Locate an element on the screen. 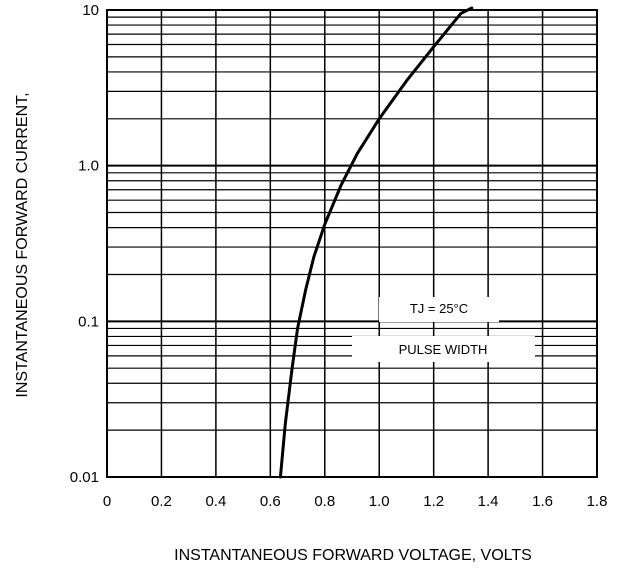  y-tick-label: 10 is located at coordinates (90, 10).